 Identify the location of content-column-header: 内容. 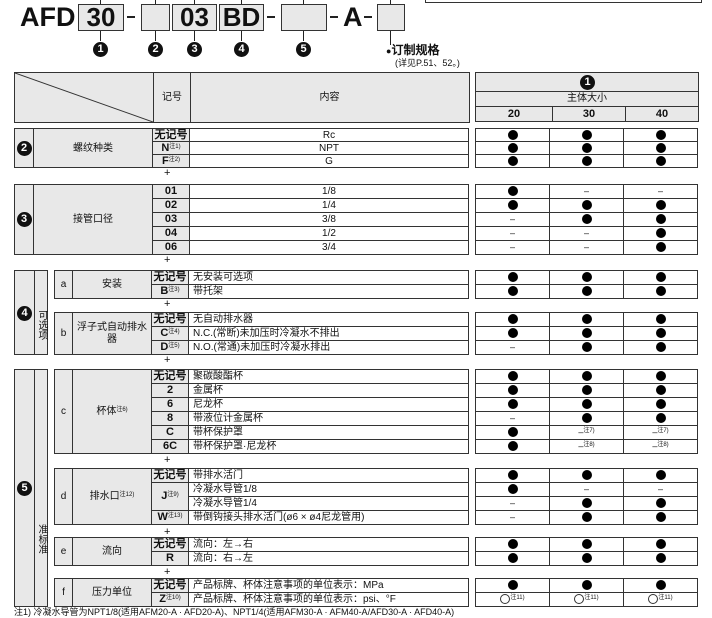
(329, 97).